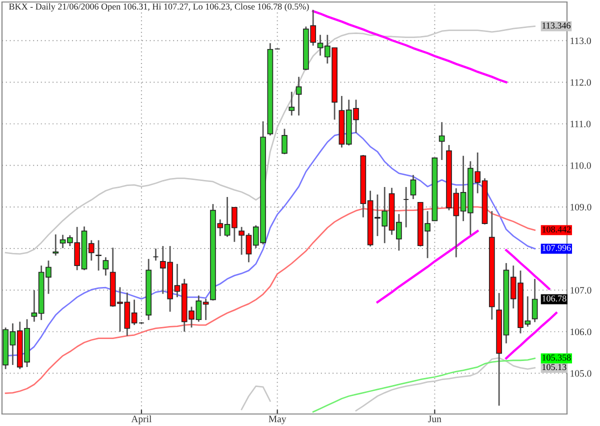 Image resolution: width=600 pixels, height=426 pixels. I want to click on data-label: 108.442, so click(556, 229).